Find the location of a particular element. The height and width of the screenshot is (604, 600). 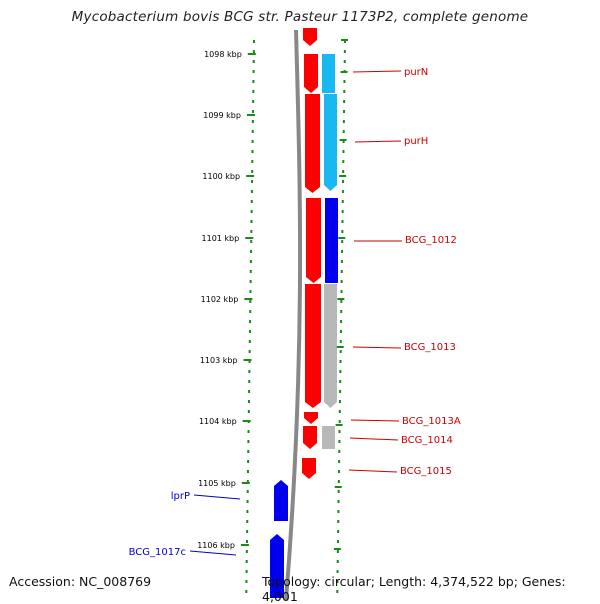

scale-tick-label: 1104 kbp is located at coordinates (218, 421).